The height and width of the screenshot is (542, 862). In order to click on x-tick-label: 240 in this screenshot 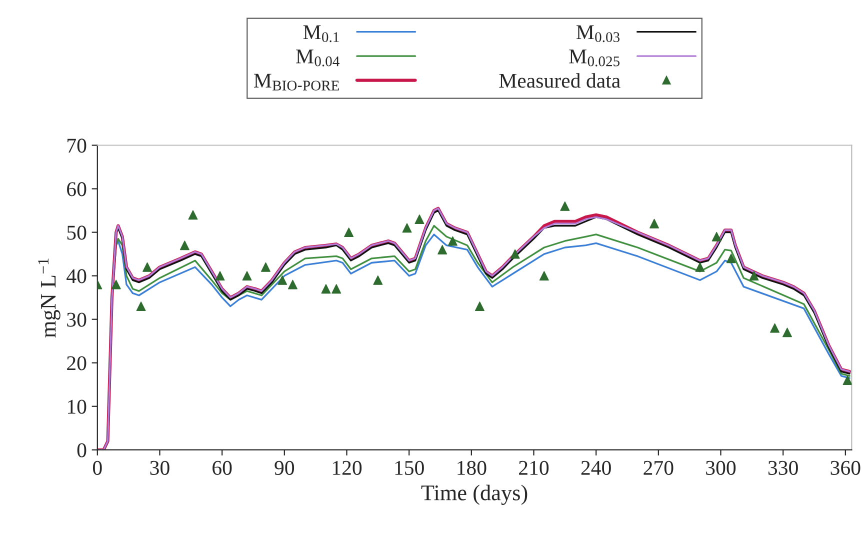, I will do `click(596, 467)`.